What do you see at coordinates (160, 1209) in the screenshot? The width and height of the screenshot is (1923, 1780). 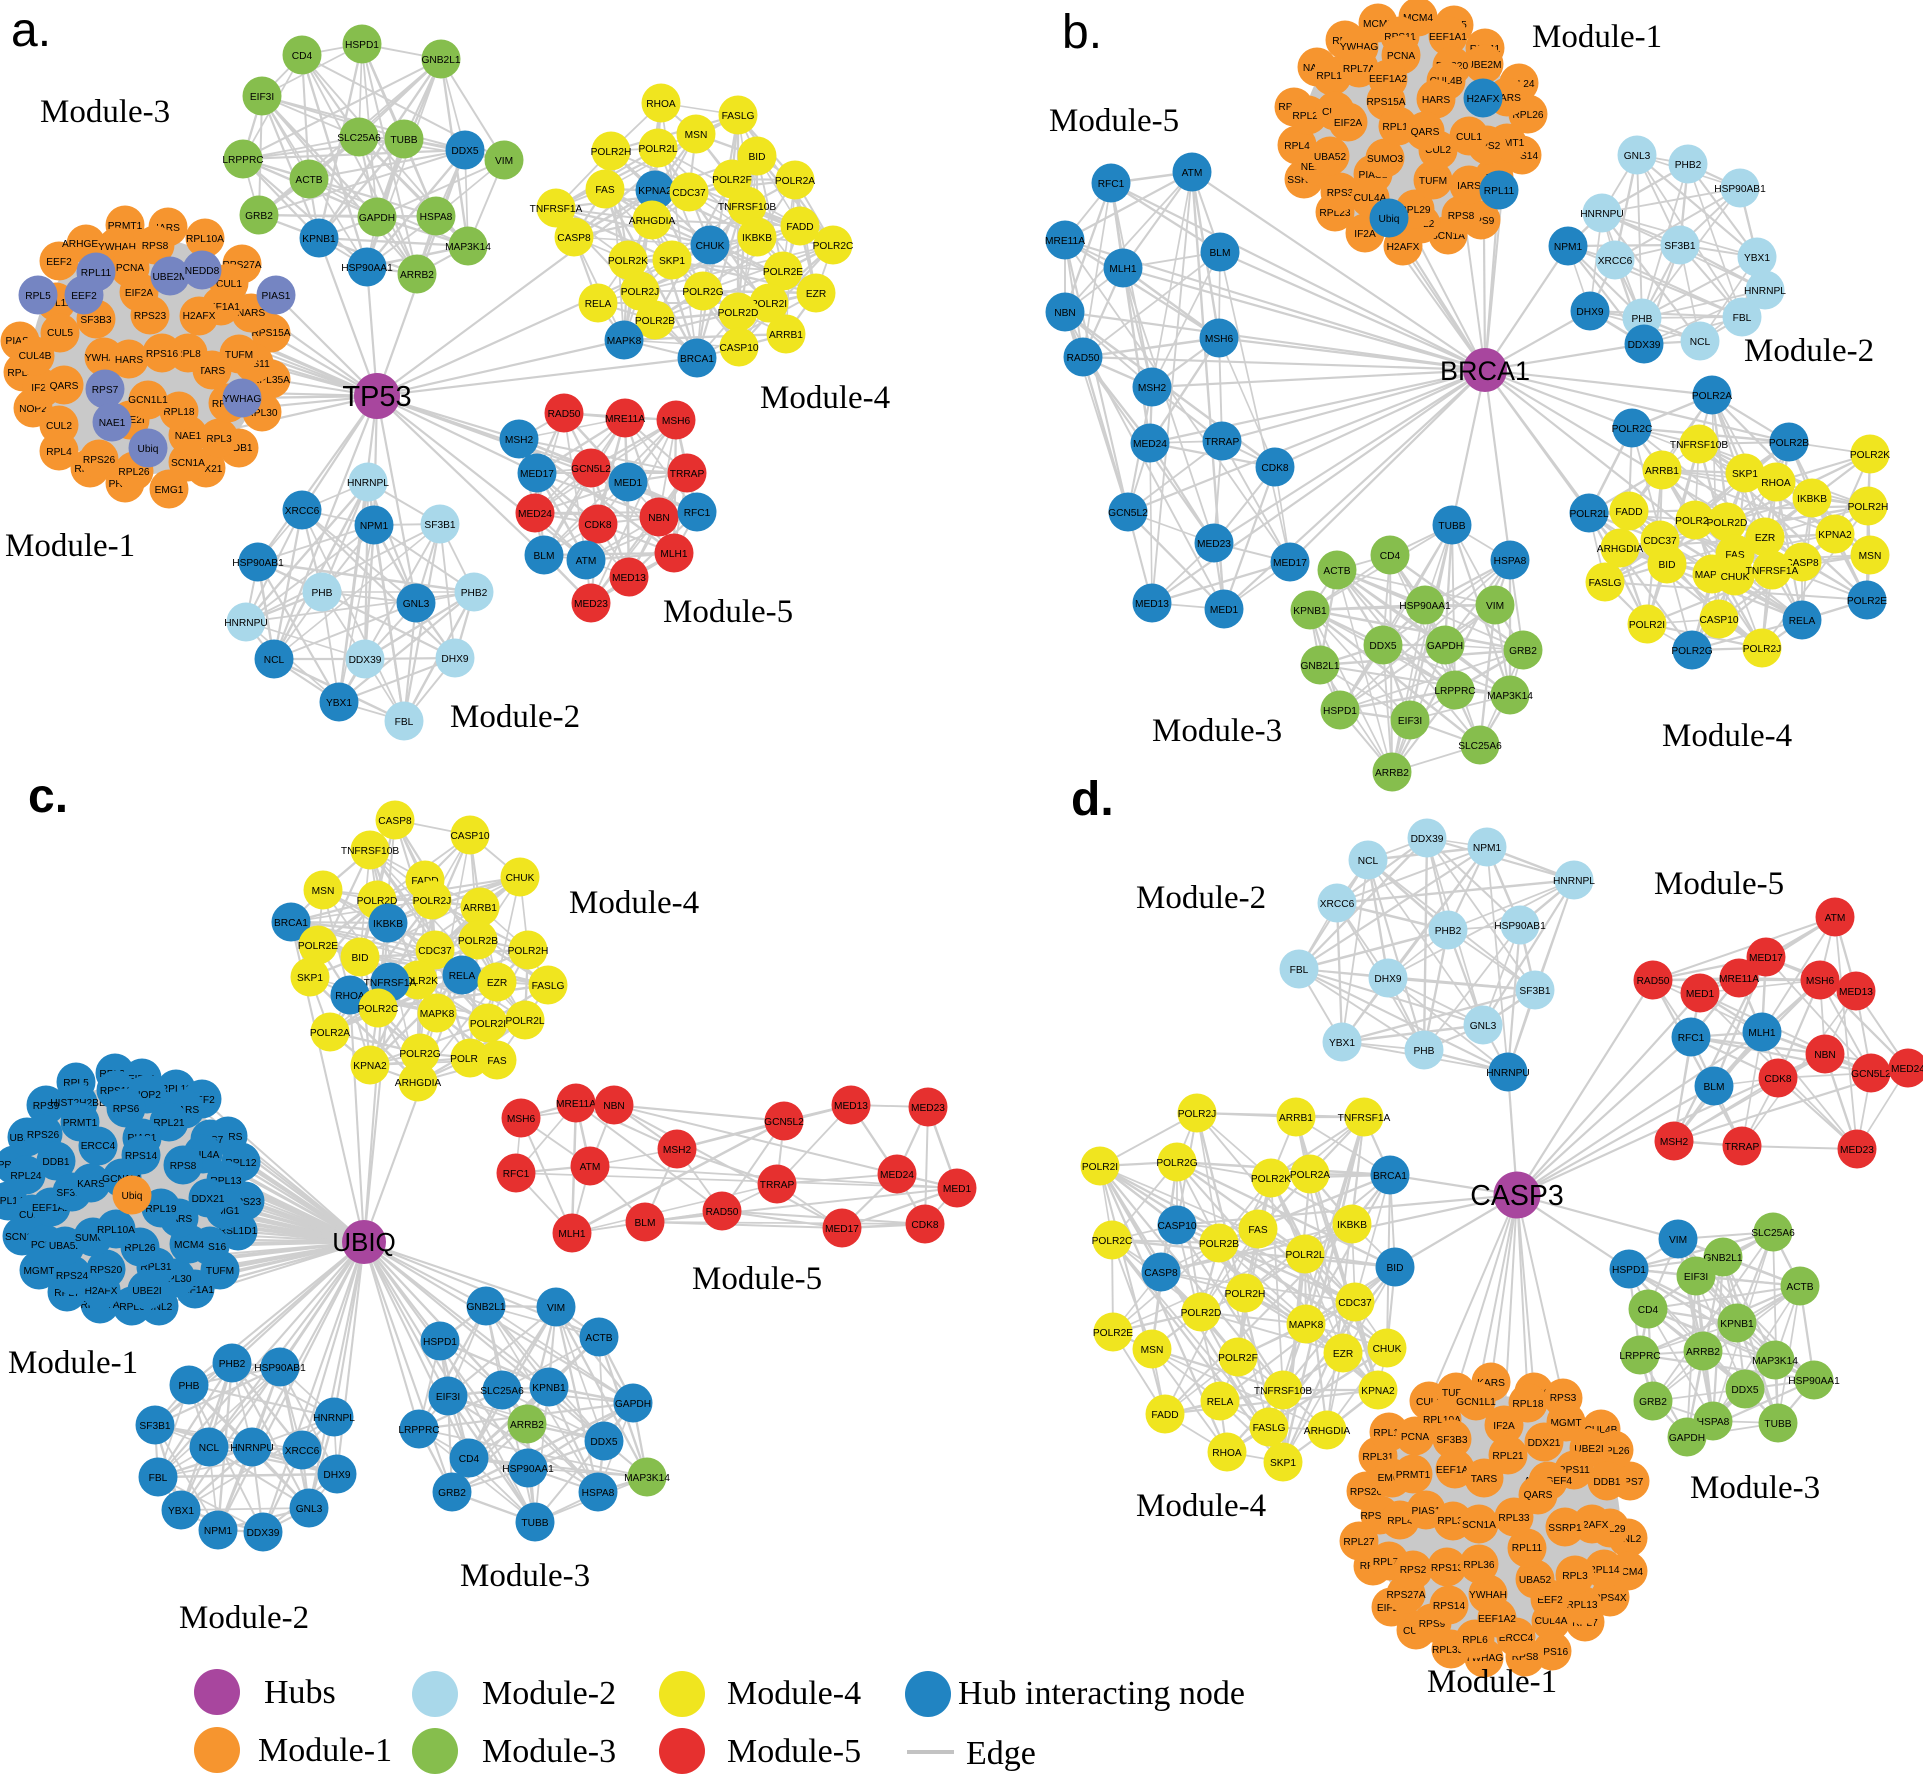 I see `svg-text: RPL19` at bounding box center [160, 1209].